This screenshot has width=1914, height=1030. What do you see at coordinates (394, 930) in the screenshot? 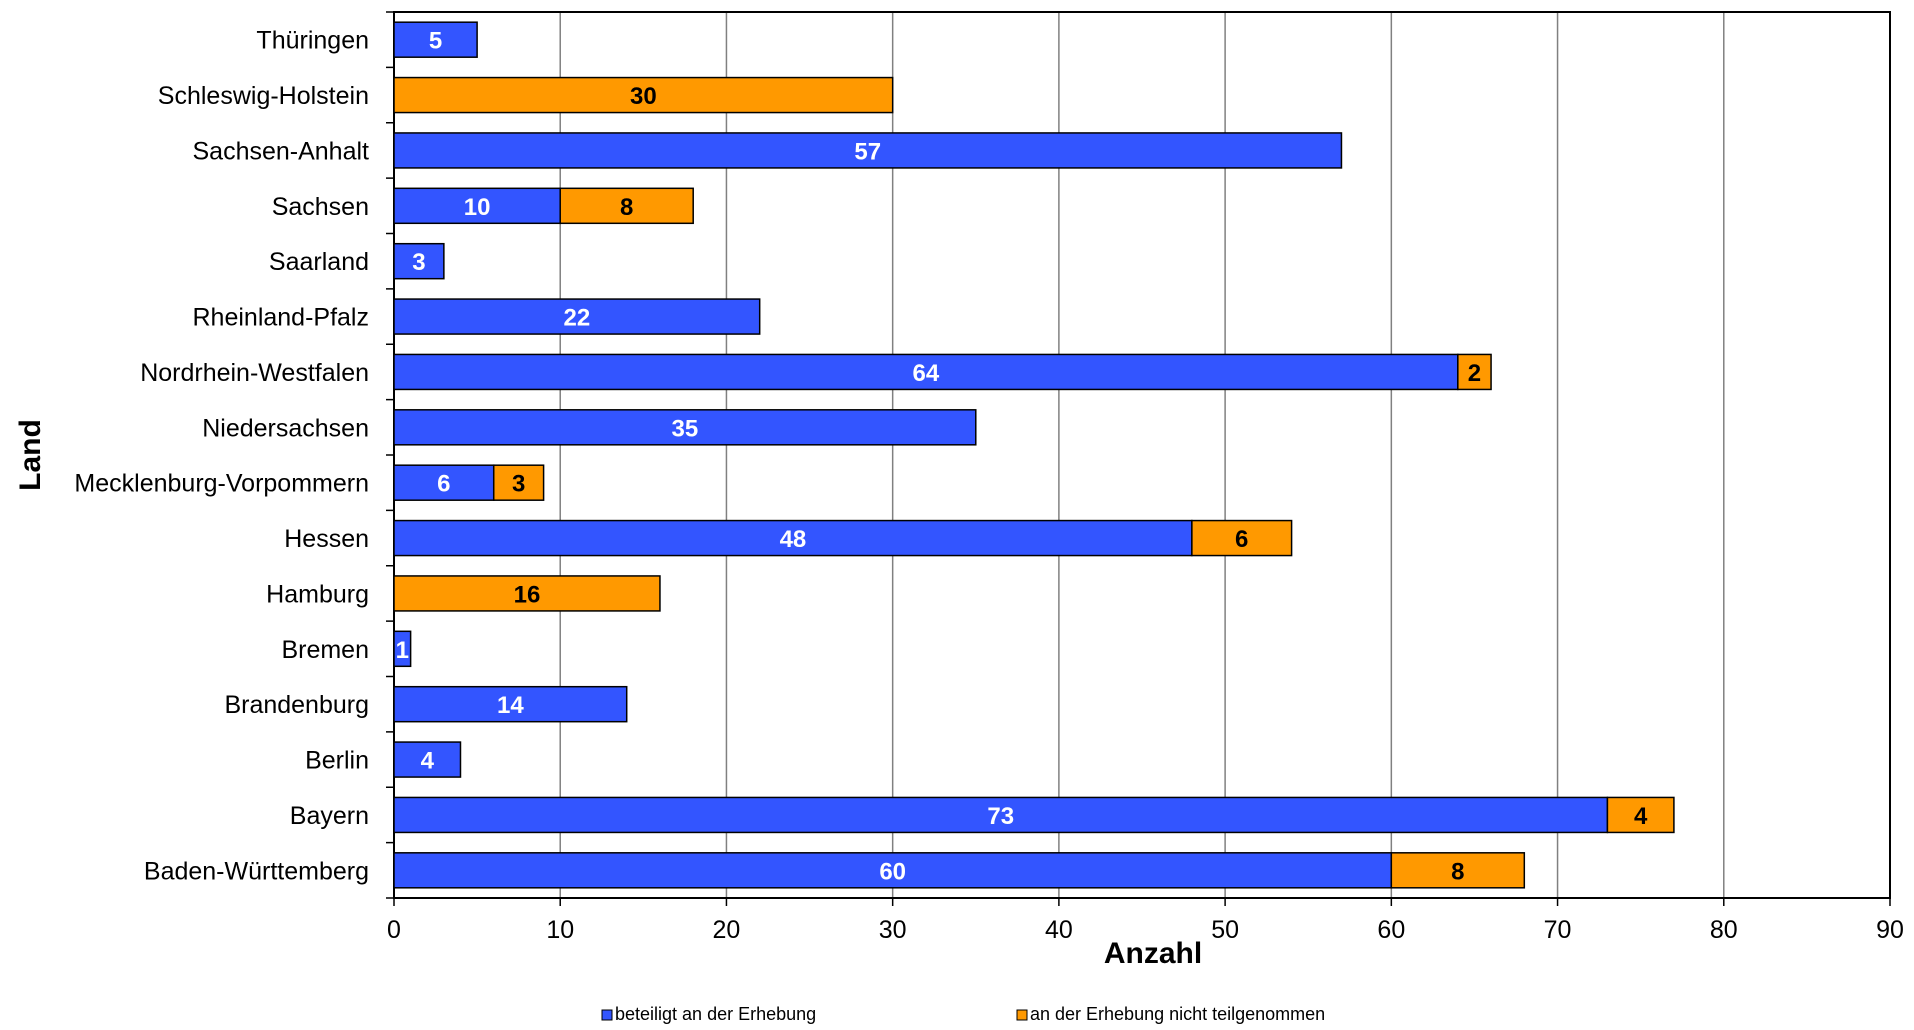
I see `x-tick-label: 0` at bounding box center [394, 930].